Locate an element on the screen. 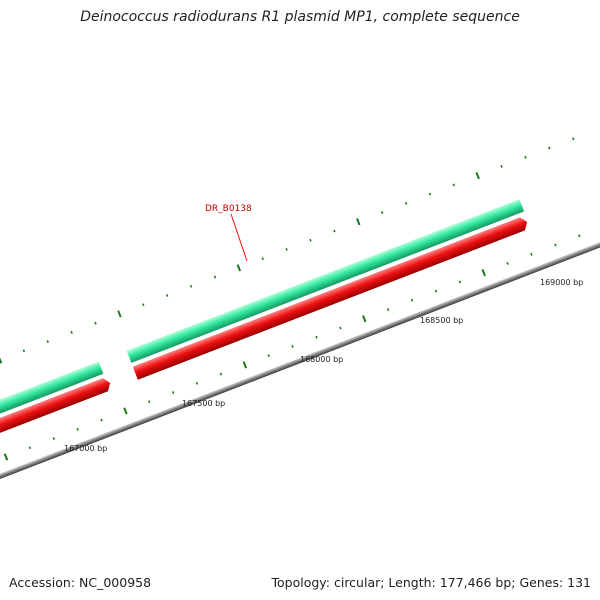 The image size is (600, 600). position-label-168000: 168000 bp is located at coordinates (321, 359).